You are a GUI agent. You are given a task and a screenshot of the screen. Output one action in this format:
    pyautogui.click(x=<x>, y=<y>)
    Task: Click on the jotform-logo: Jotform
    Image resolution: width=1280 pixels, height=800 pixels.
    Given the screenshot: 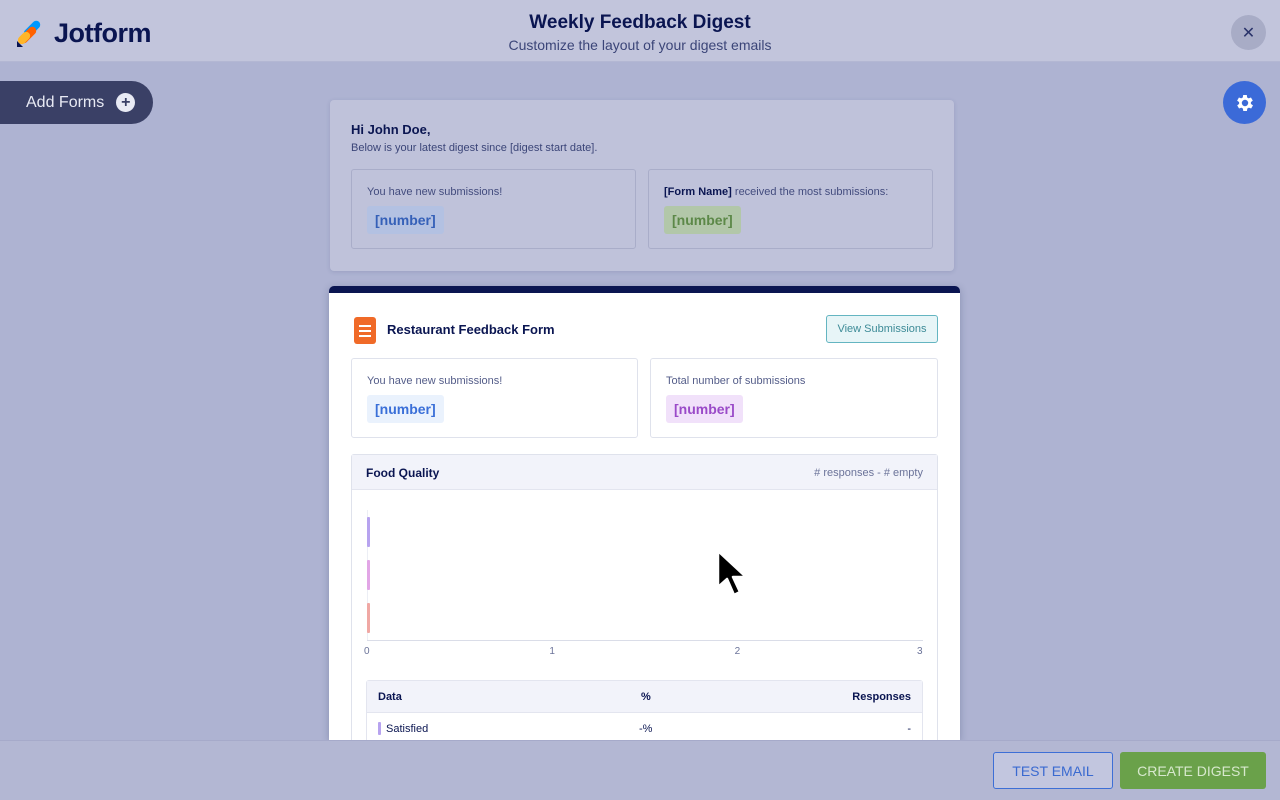 What is the action you would take?
    pyautogui.click(x=84, y=32)
    